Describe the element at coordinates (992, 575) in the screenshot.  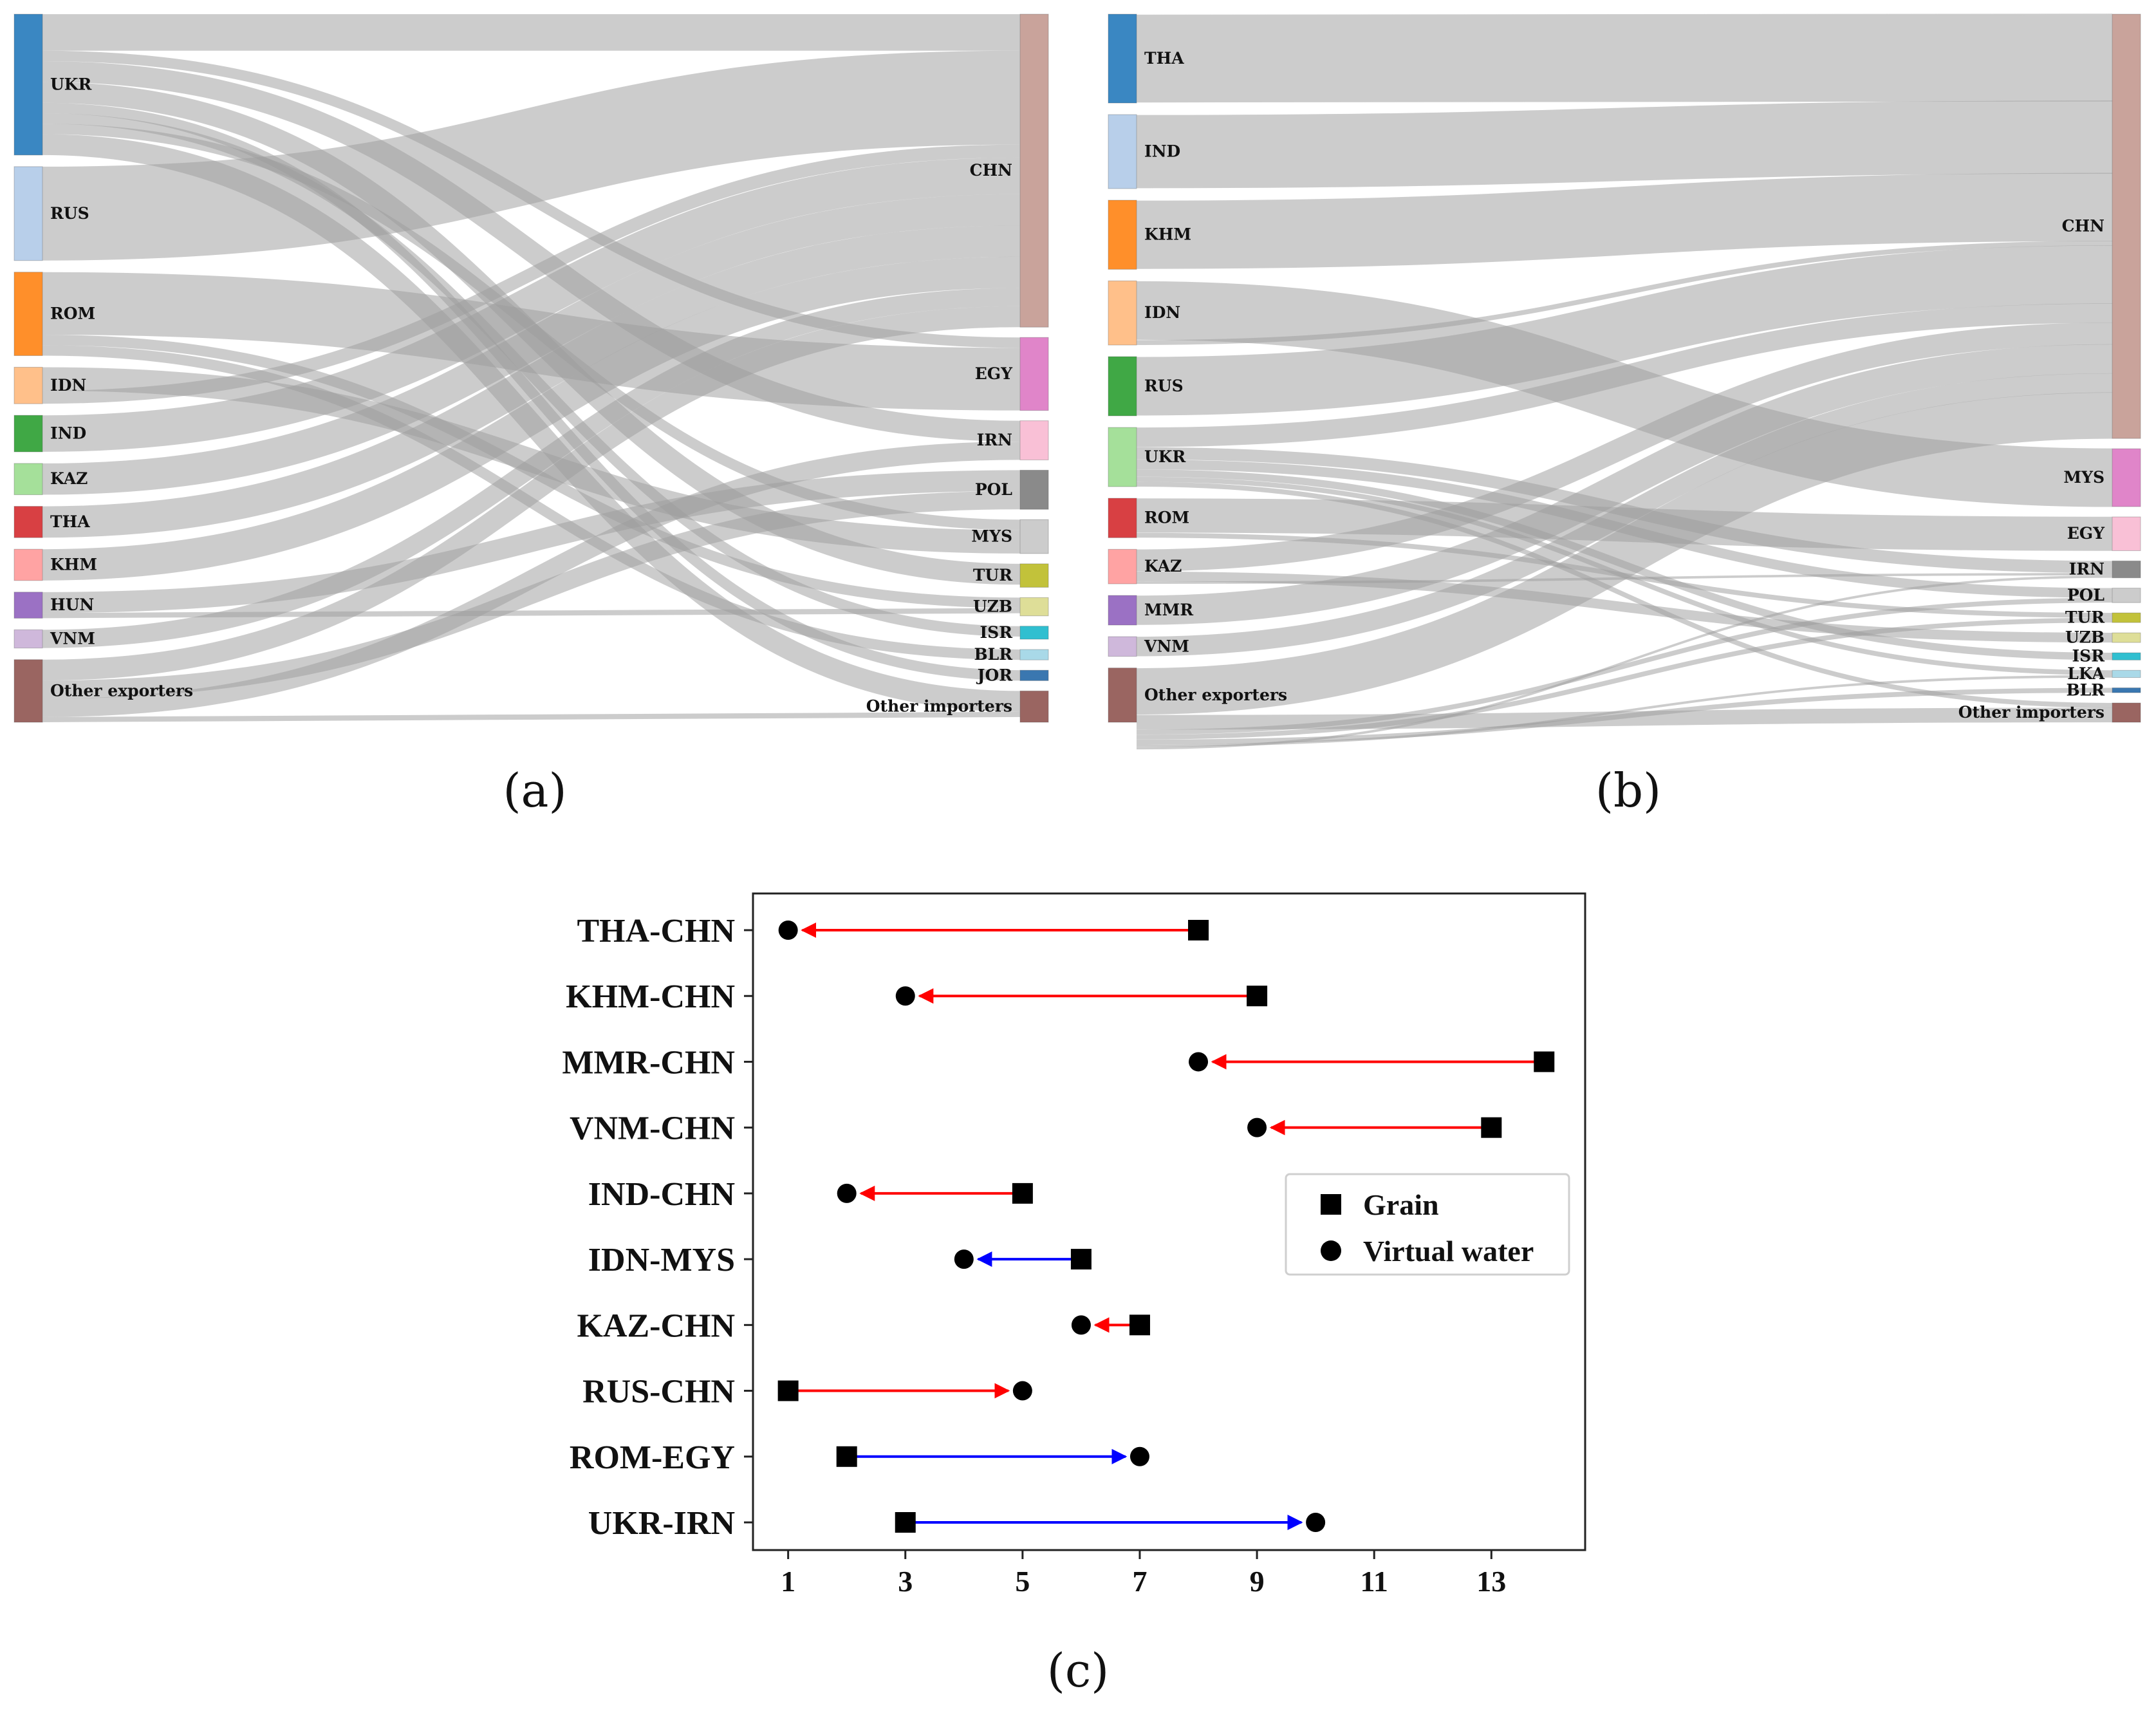
I see `importer-label-tur: TUR` at that location.